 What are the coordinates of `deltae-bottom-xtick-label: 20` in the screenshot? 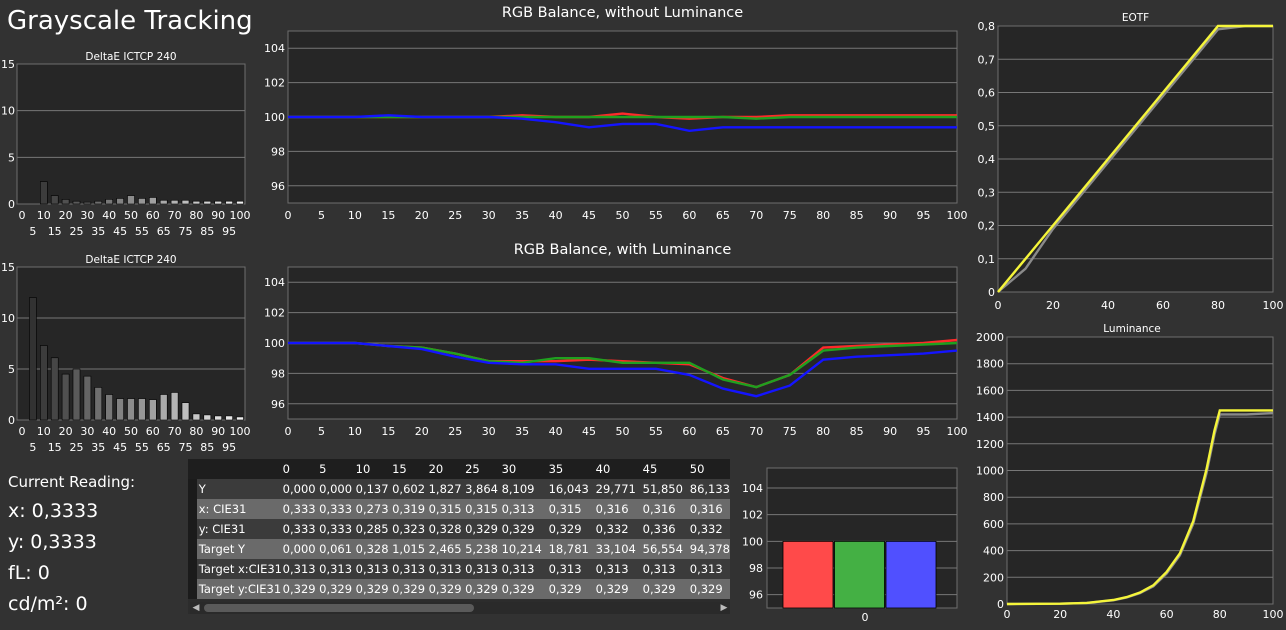 It's located at (66, 431).